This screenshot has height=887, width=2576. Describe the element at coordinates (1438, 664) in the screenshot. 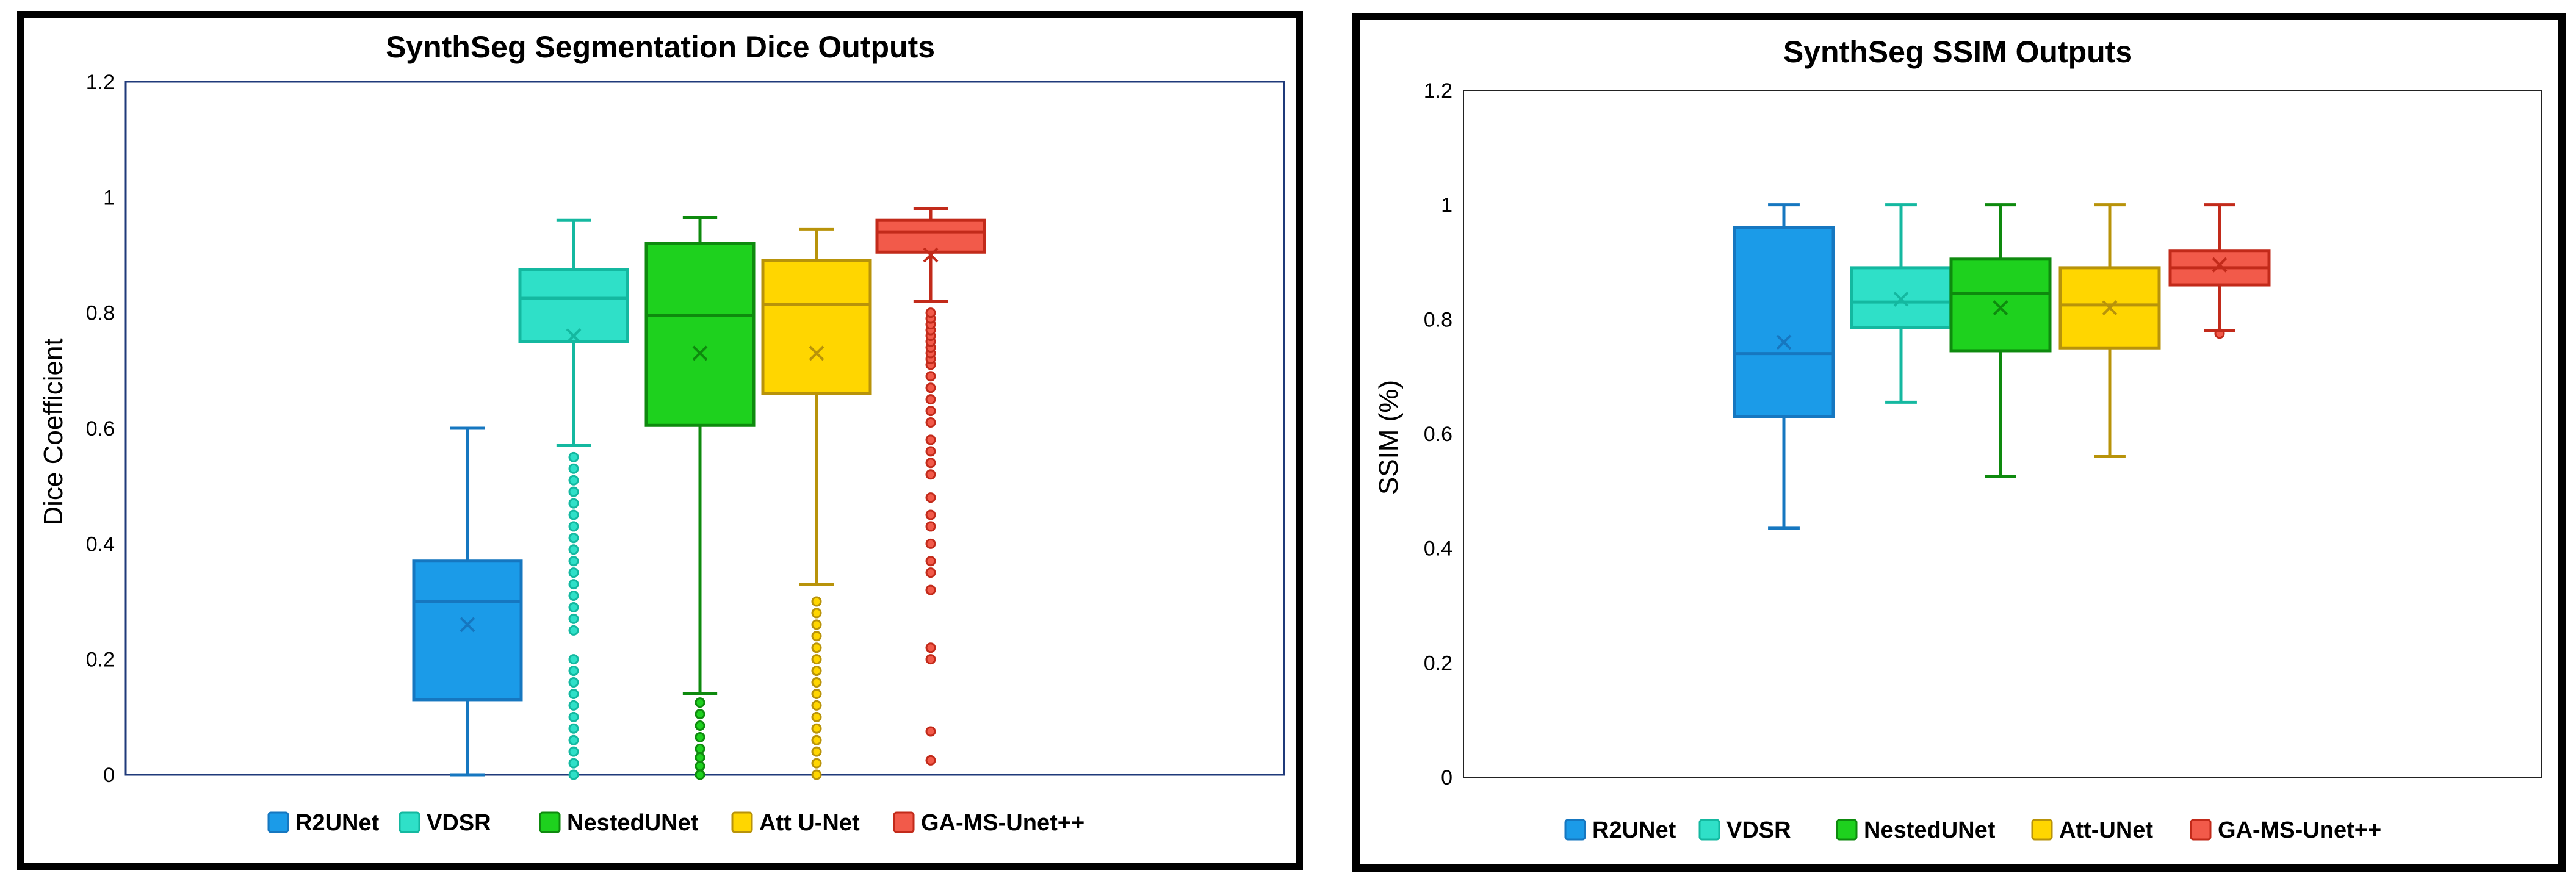

I see `ssim-y-tick-label: 0.2` at that location.